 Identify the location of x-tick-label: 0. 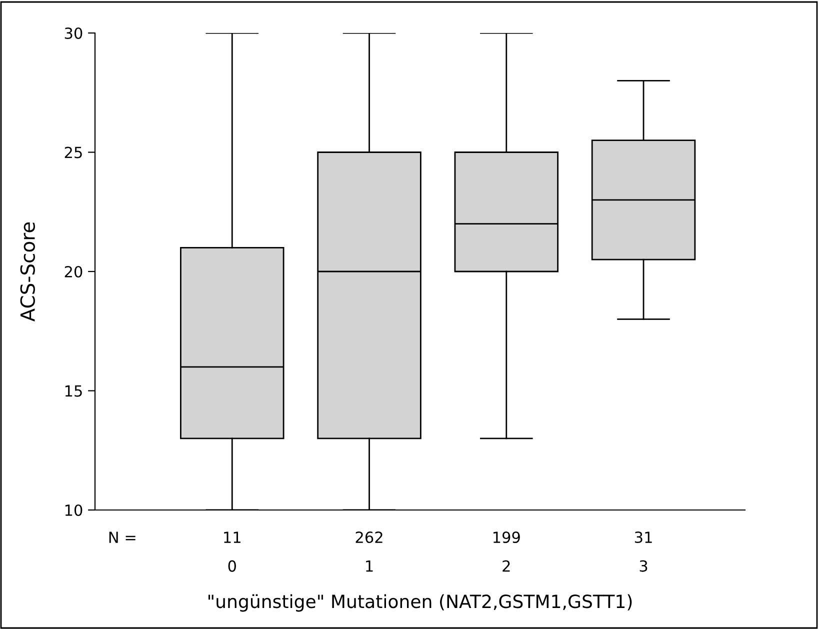
(232, 566).